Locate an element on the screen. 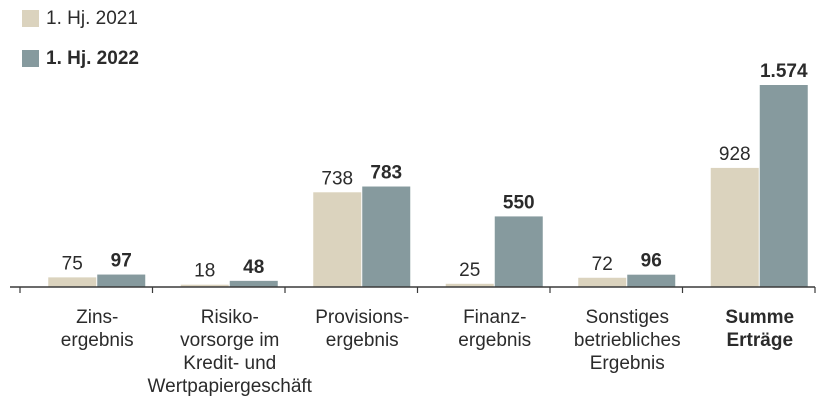  label-line: Risiko- is located at coordinates (230, 317).